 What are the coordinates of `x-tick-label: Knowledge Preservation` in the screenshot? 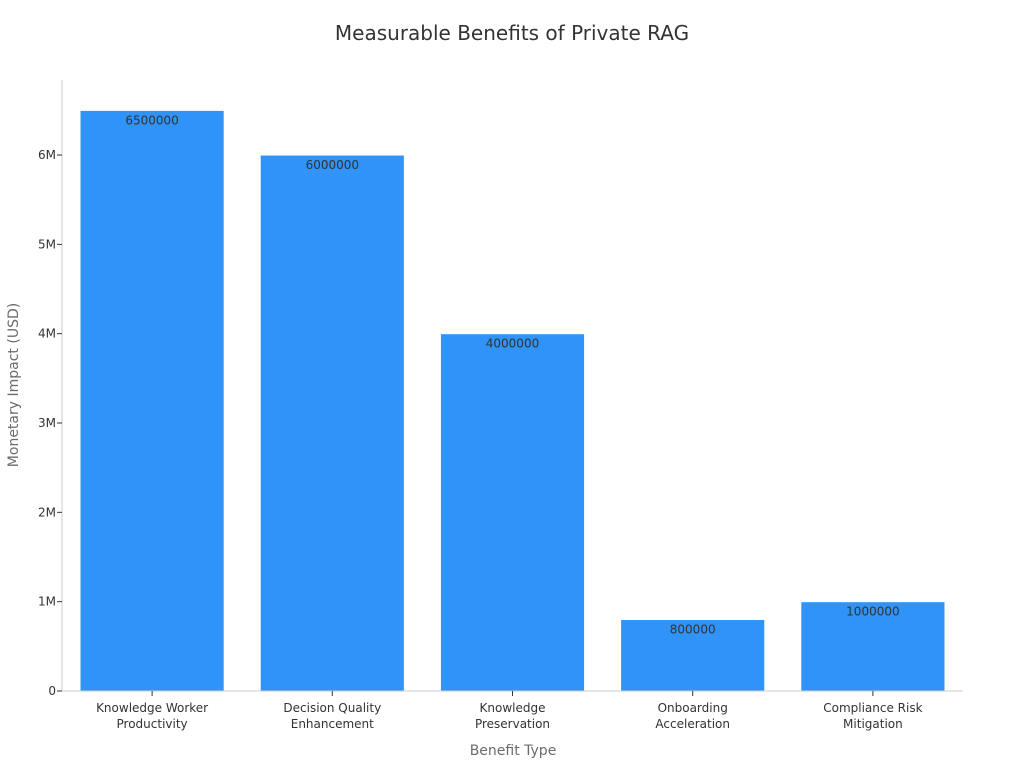 It's located at (512, 716).